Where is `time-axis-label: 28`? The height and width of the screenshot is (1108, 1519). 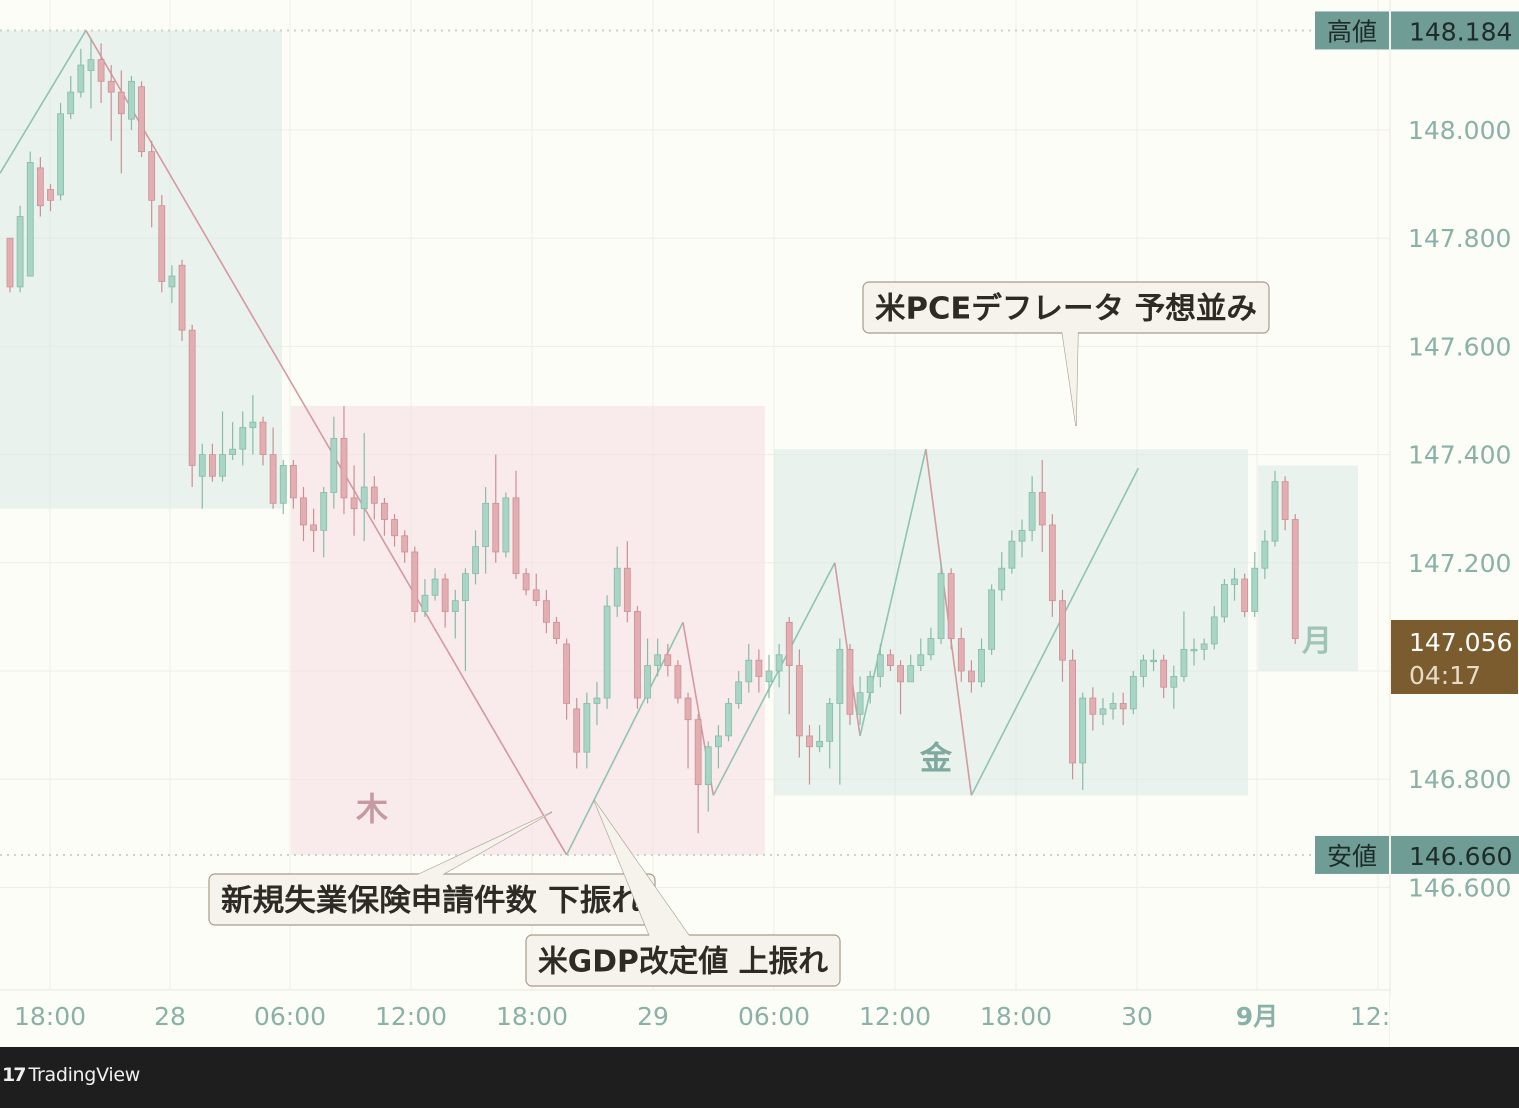 time-axis-label: 28 is located at coordinates (170, 1016).